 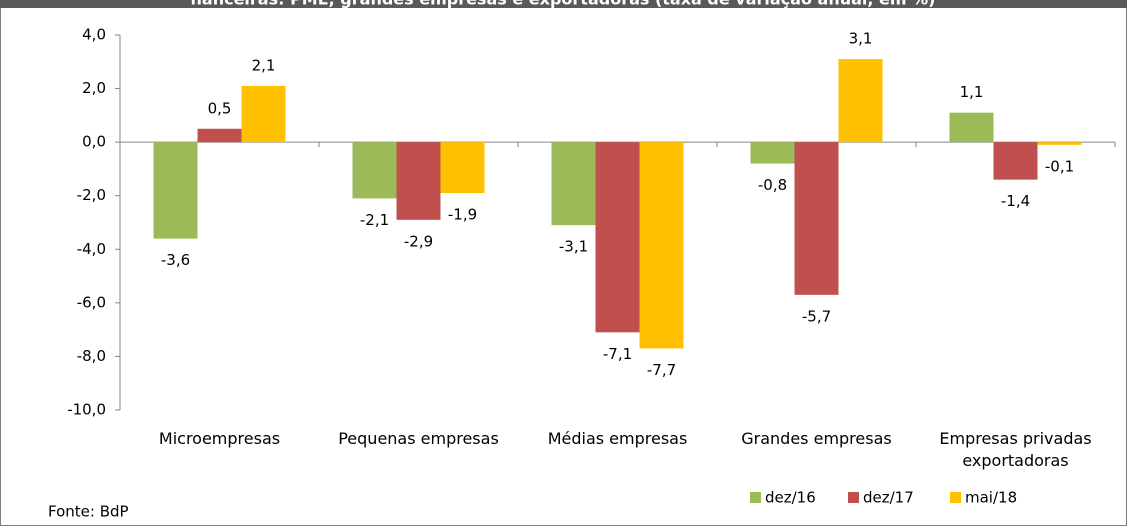 I want to click on x-tick-label: Médias empresas, so click(x=617, y=438).